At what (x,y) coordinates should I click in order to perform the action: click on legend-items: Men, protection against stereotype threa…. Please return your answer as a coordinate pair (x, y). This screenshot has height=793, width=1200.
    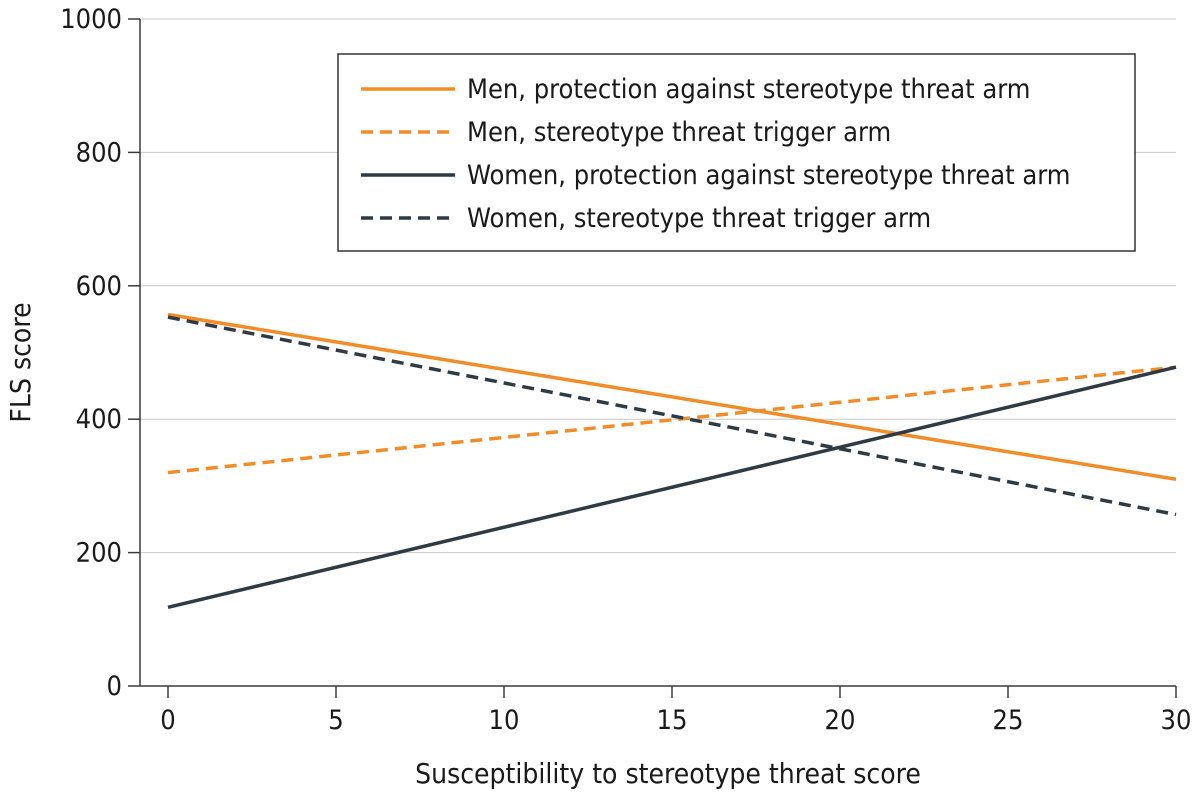
    Looking at the image, I should click on (715, 154).